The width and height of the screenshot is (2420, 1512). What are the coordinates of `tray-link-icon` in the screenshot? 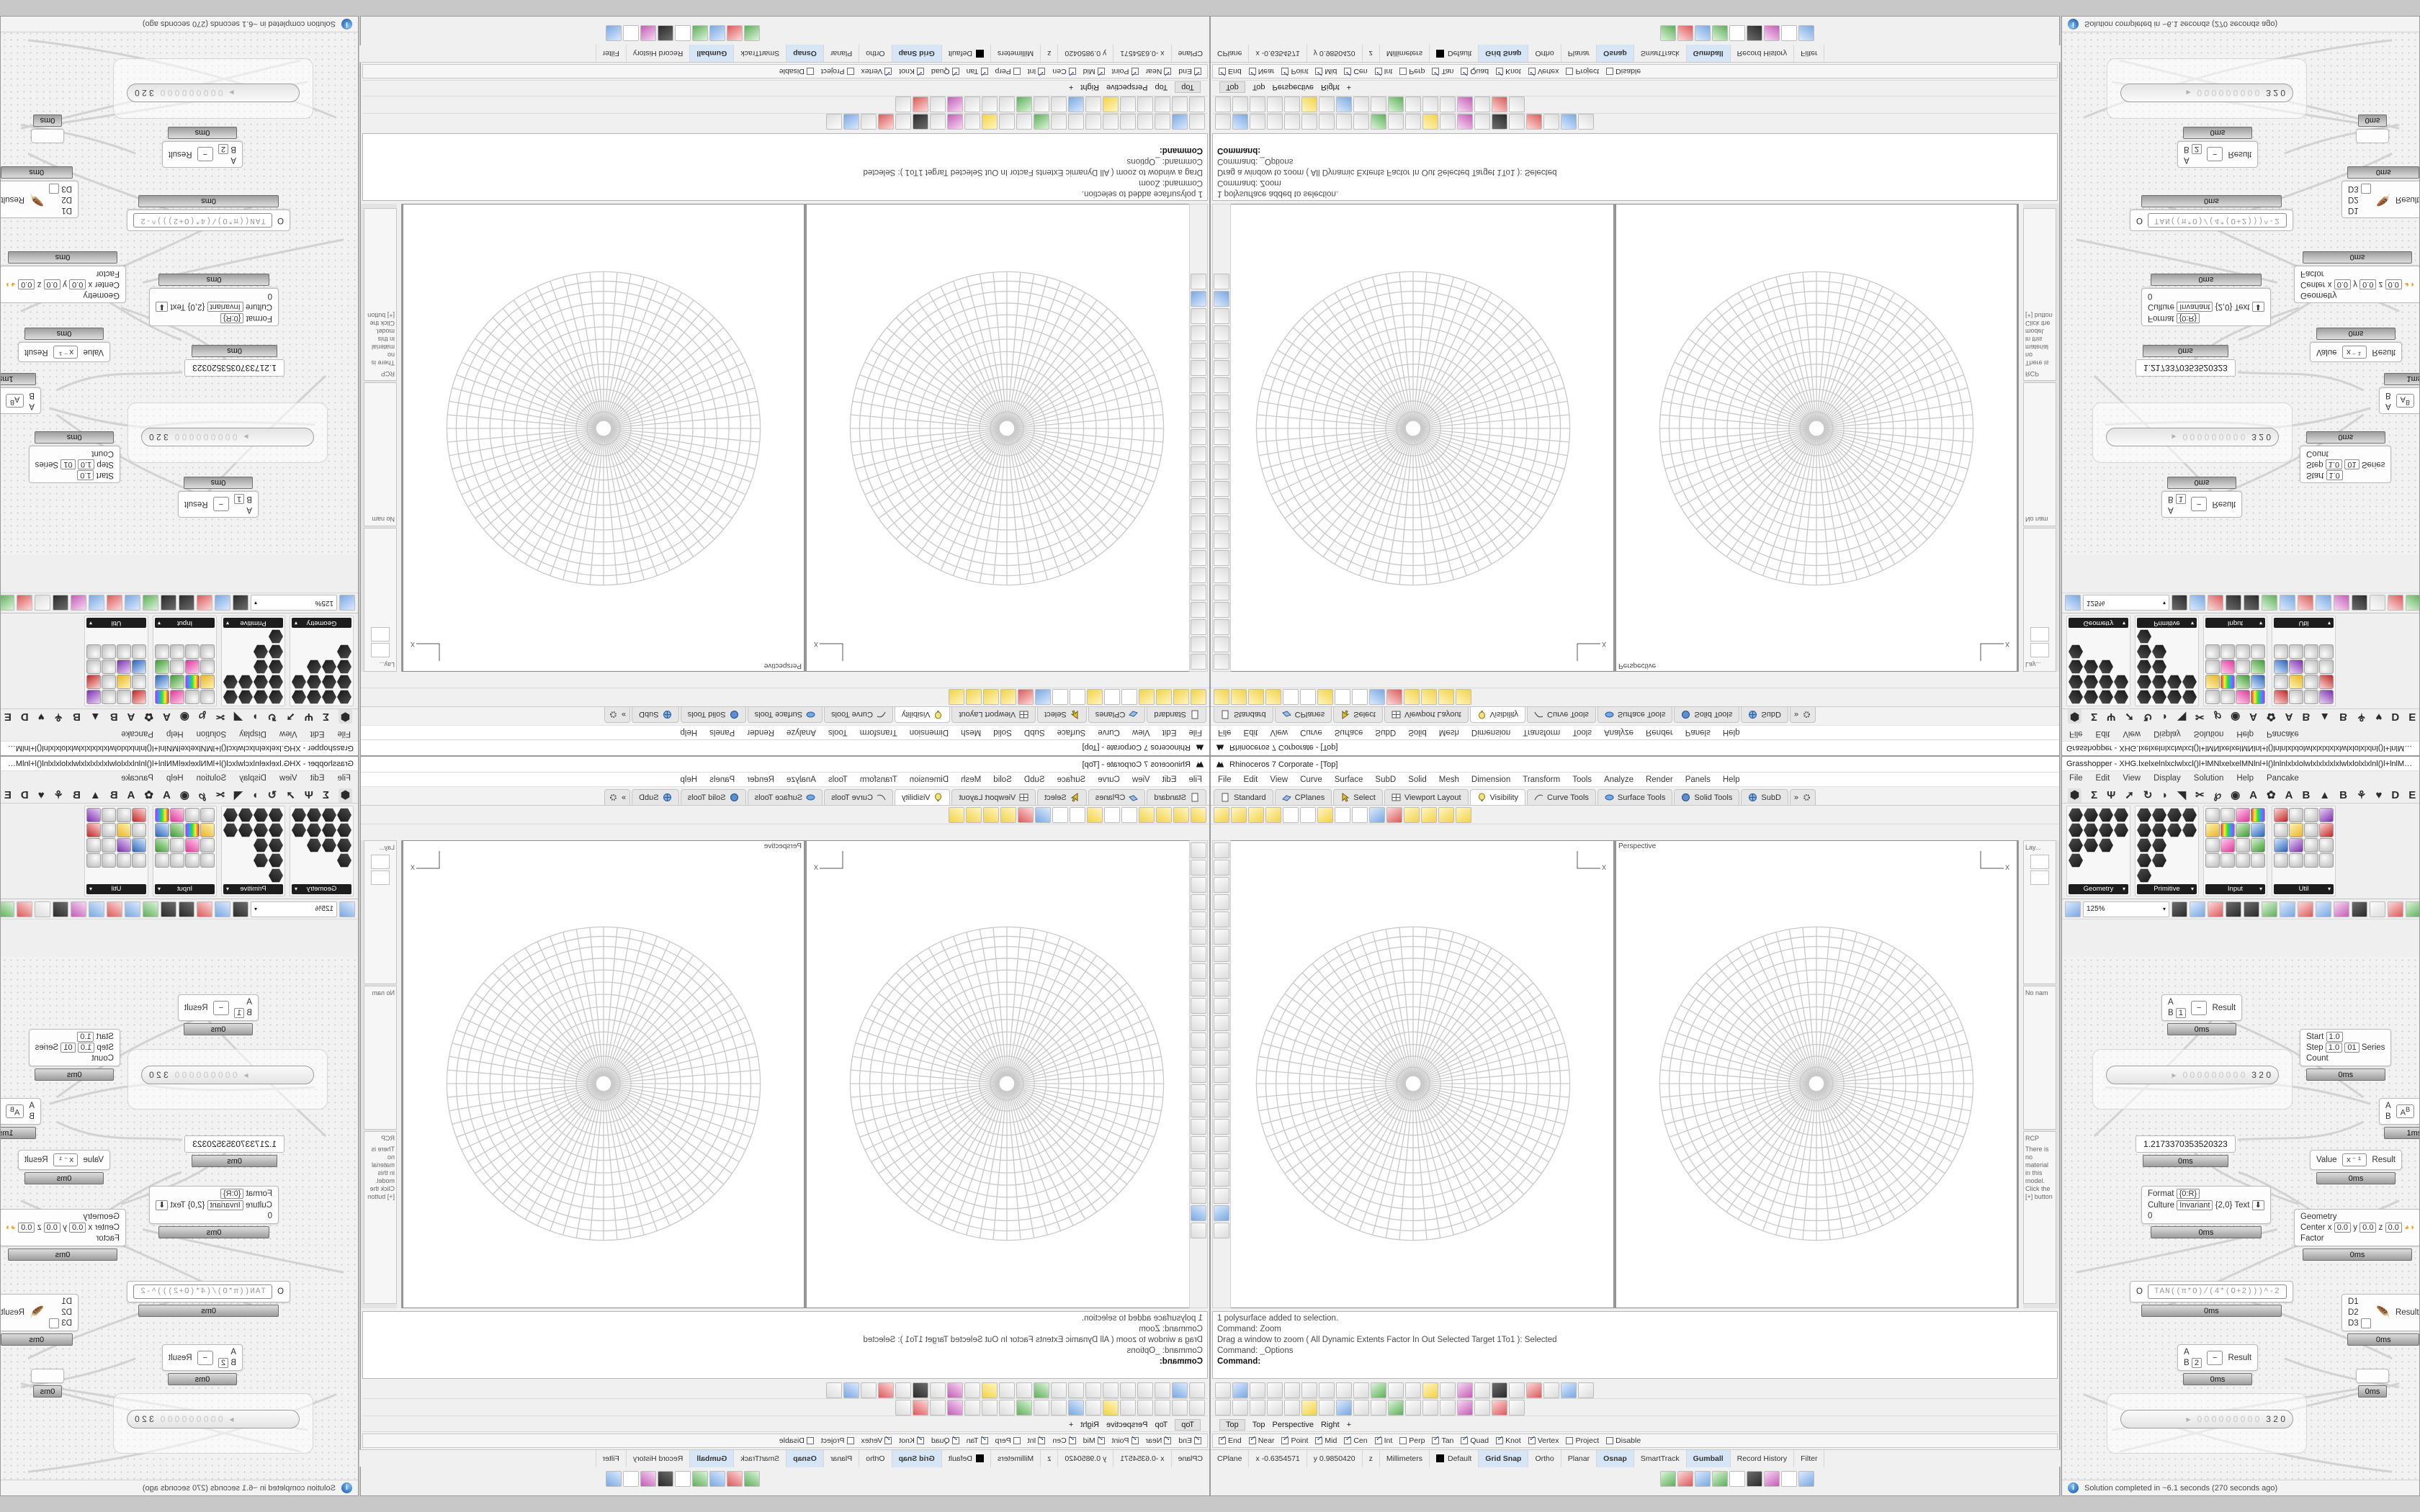 It's located at (614, 1479).